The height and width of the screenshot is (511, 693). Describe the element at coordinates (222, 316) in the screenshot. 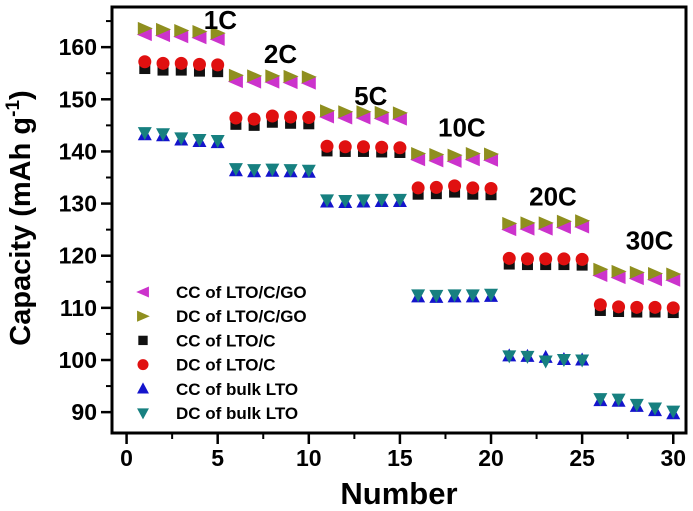

I see `legend-item: DC of LTO/C/GO` at that location.